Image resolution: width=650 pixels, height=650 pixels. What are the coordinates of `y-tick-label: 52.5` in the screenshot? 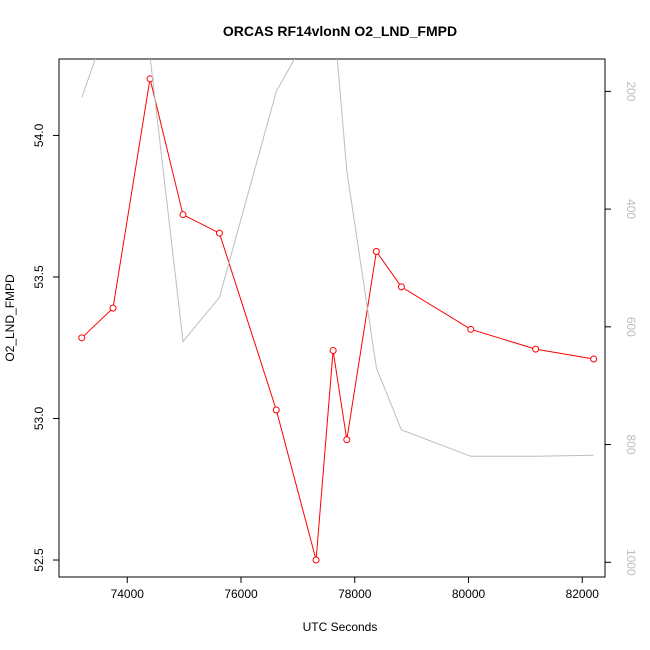 It's located at (39, 560).